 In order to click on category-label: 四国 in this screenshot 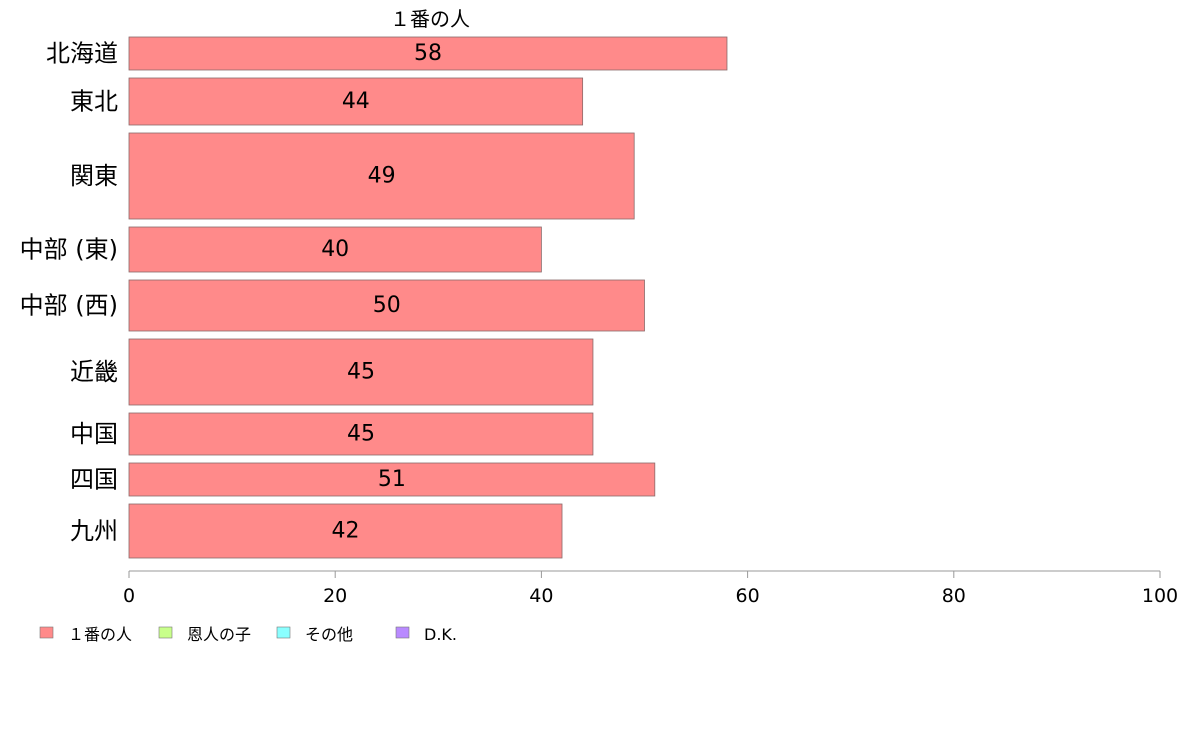, I will do `click(94, 480)`.